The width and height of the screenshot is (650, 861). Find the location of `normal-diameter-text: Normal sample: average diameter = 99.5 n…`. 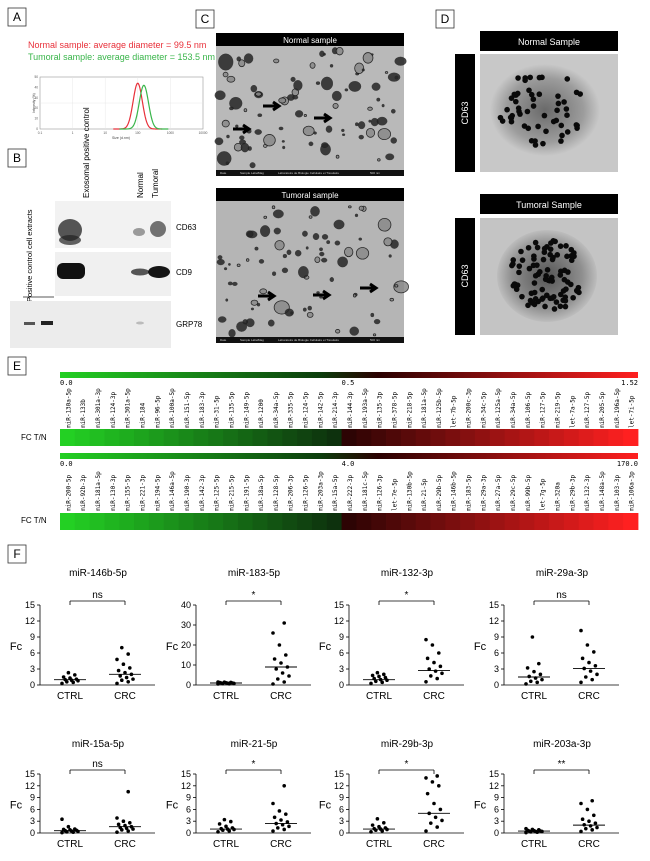

normal-diameter-text: Normal sample: average diameter = 99.5 n… is located at coordinates (117, 45).